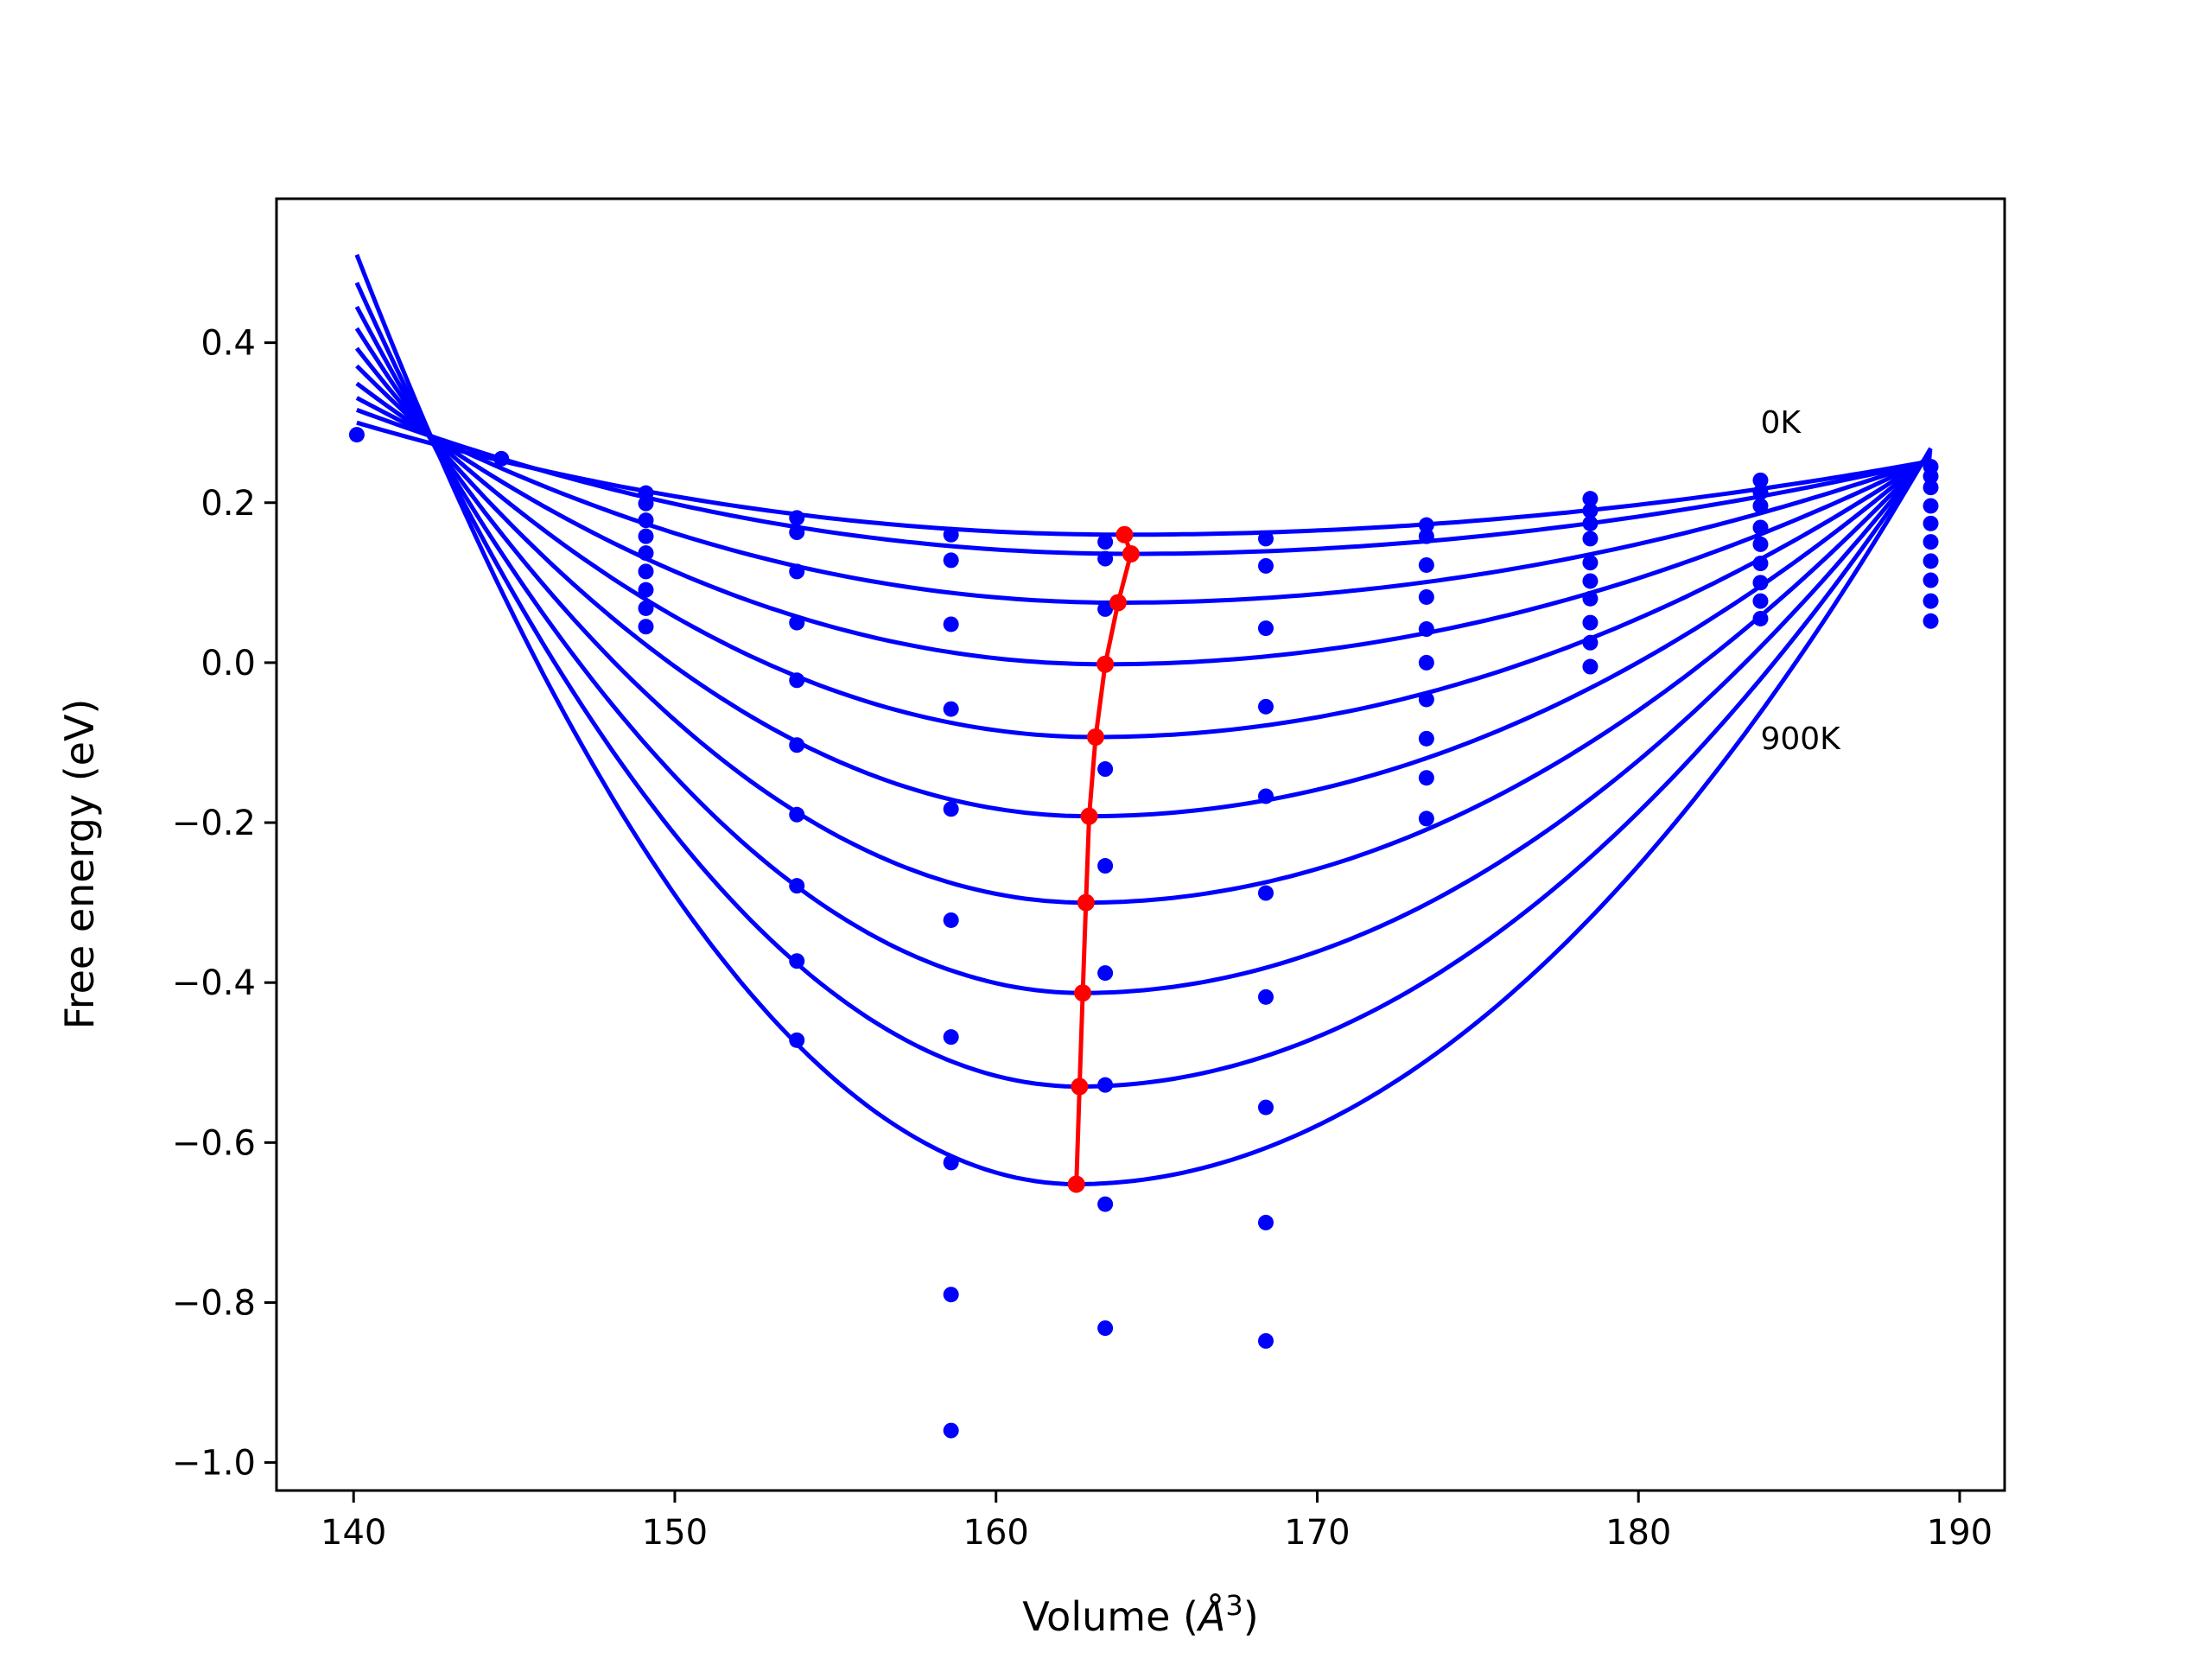 This screenshot has height=1659, width=2212. Describe the element at coordinates (1140, 1614) in the screenshot. I see `x-axis-label: Volume (Å3)` at that location.